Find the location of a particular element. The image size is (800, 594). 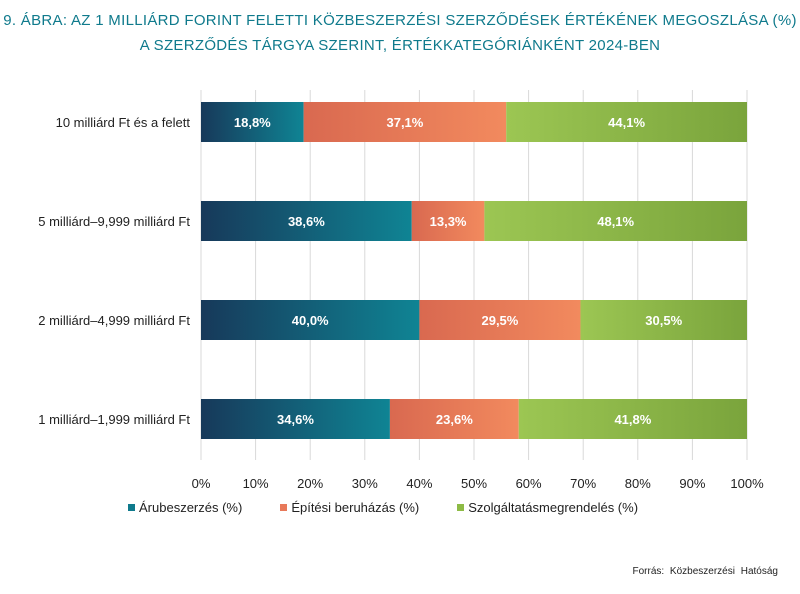

data-label: 48,1% is located at coordinates (615, 221).